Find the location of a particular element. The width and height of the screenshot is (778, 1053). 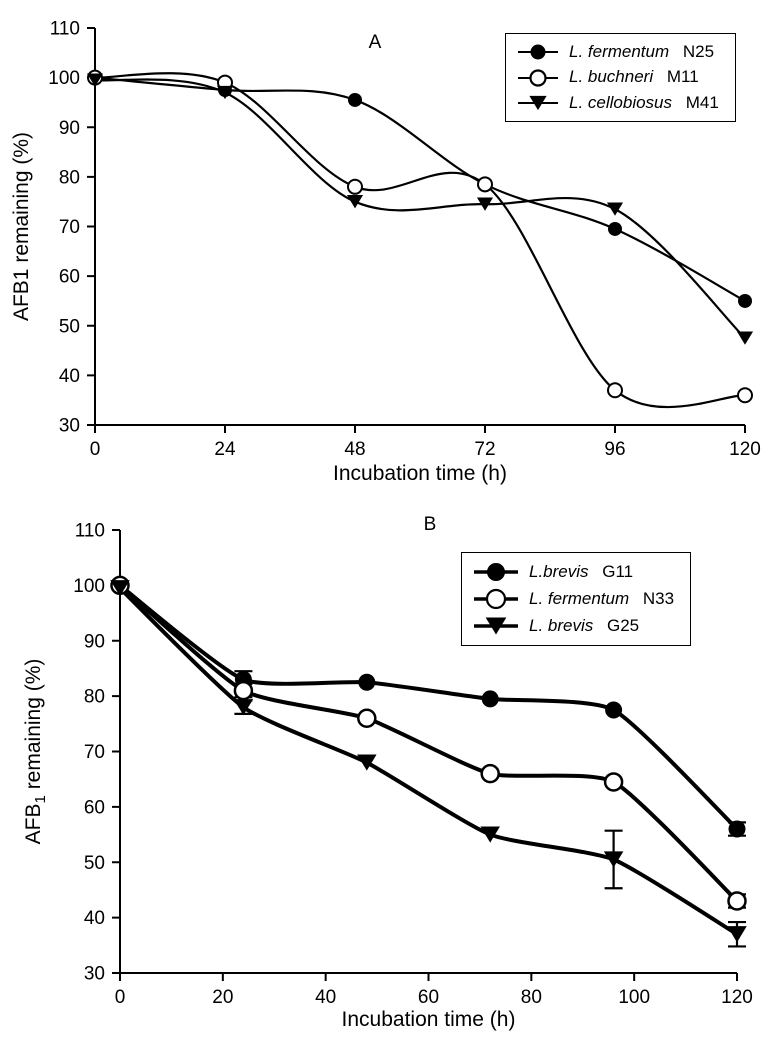

y-tick-label: 40 is located at coordinates (69, 376).